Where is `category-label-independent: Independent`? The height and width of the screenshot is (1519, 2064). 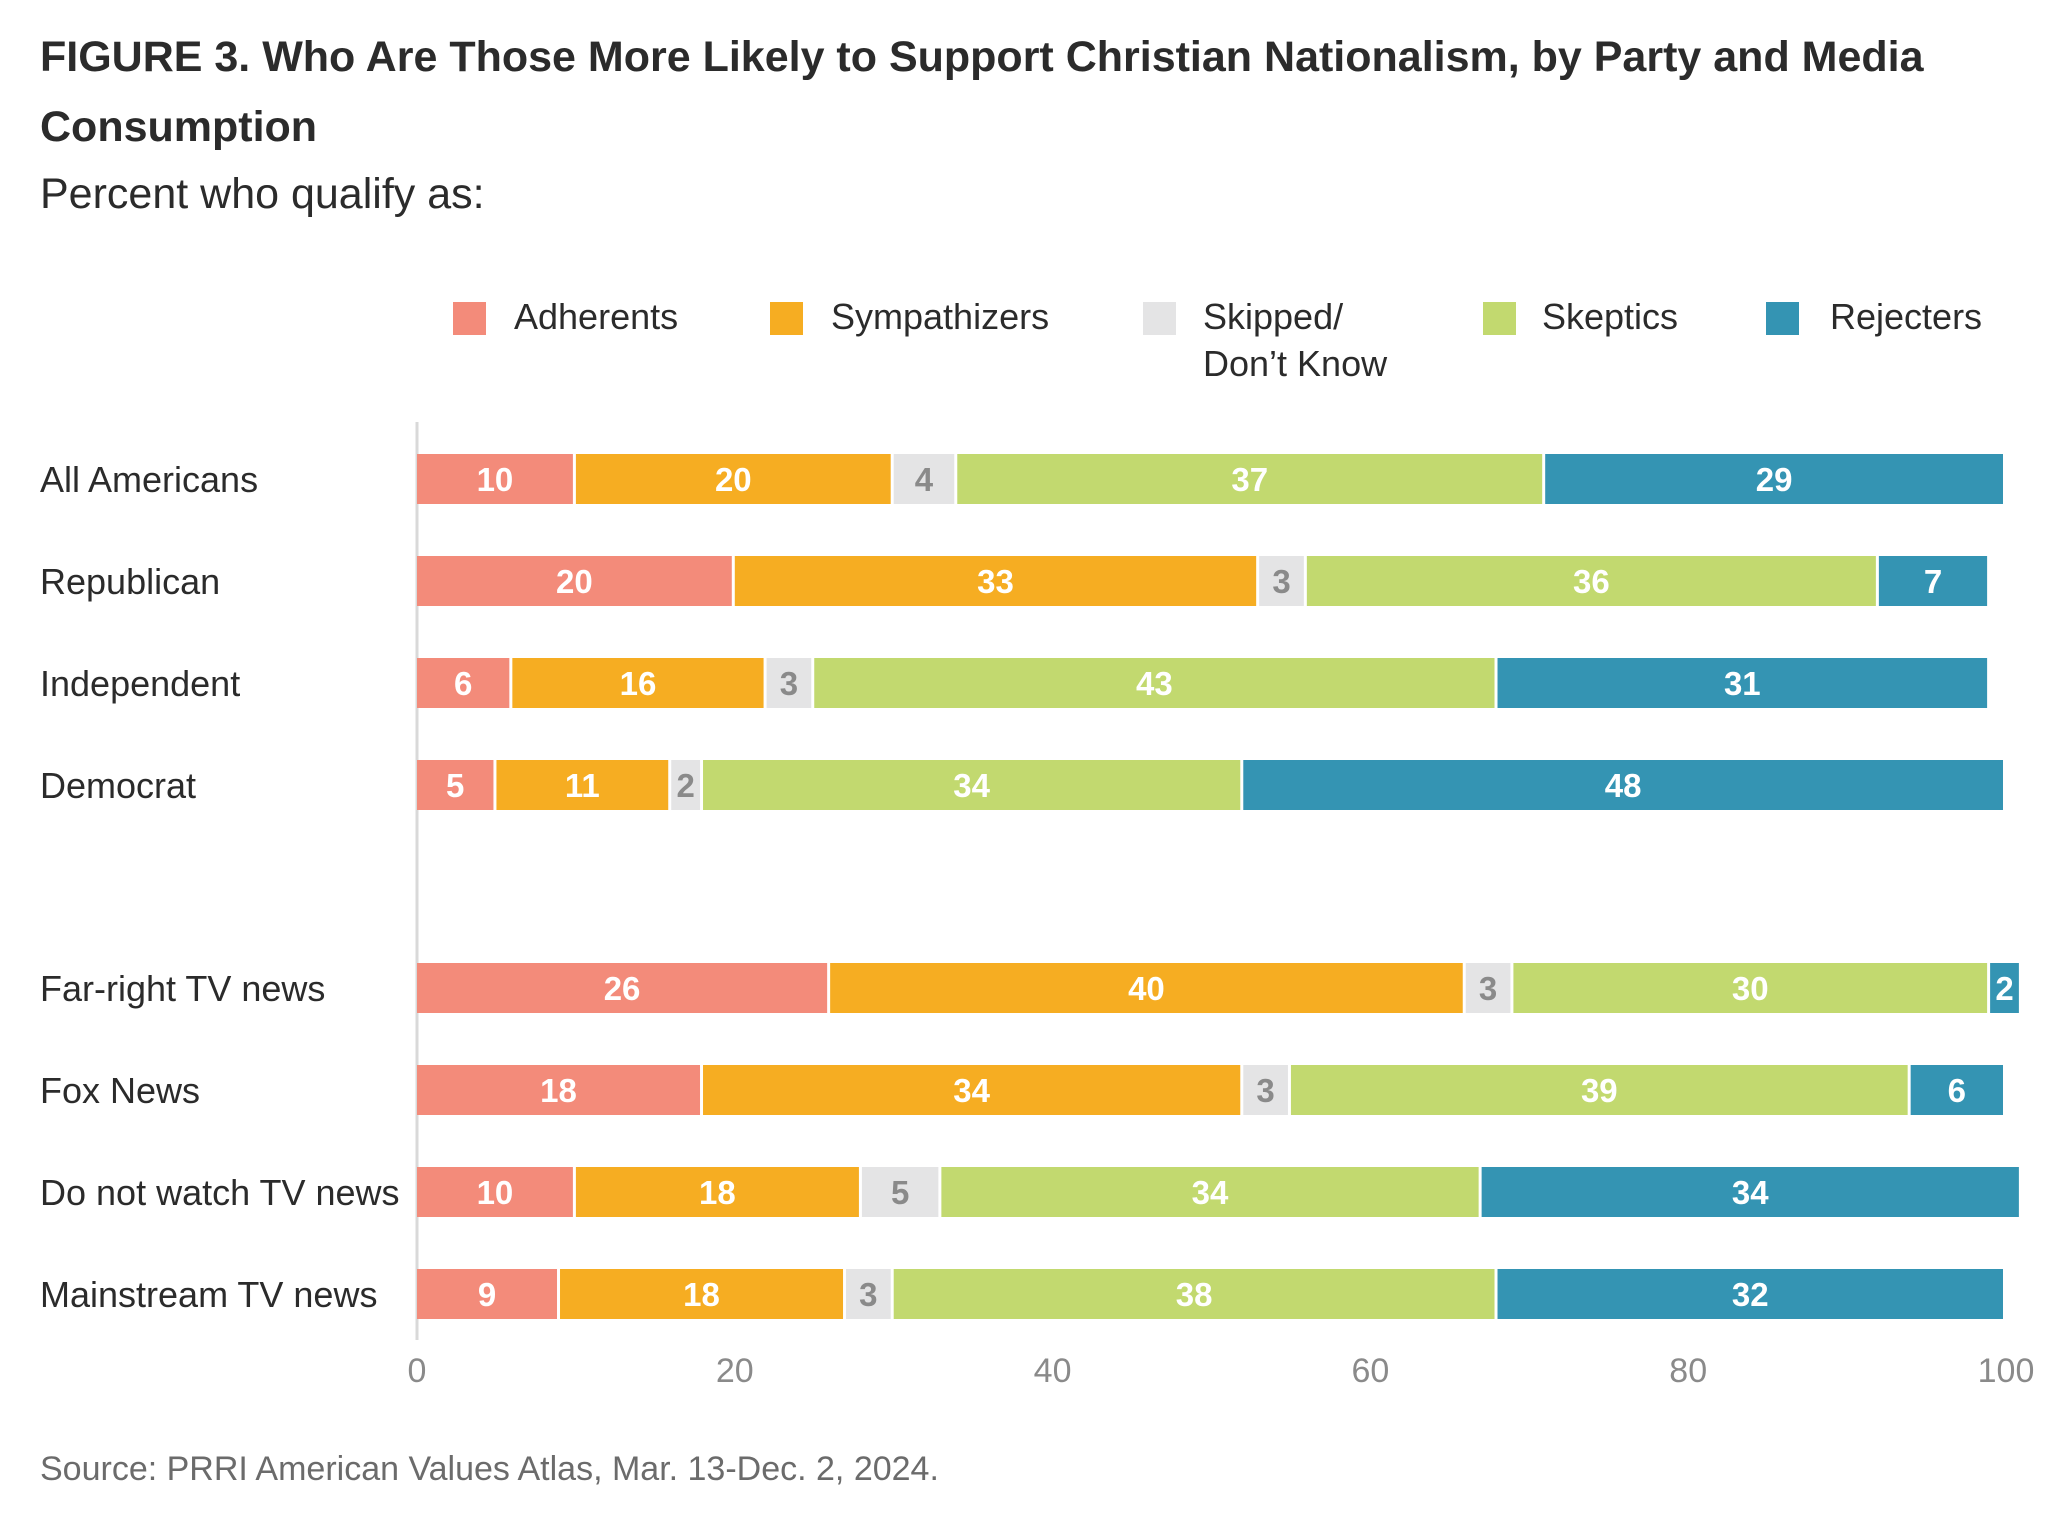 category-label-independent: Independent is located at coordinates (140, 683).